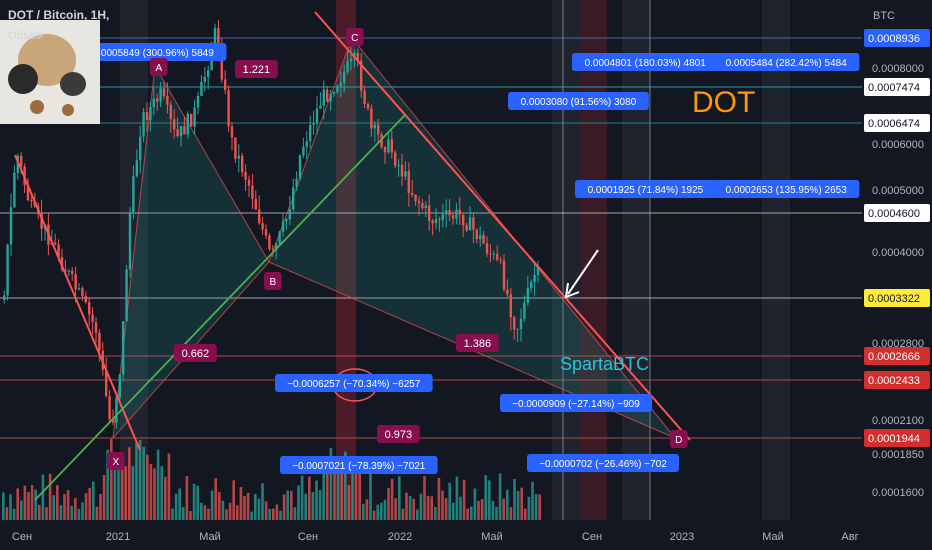 Image resolution: width=932 pixels, height=550 pixels. Describe the element at coordinates (786, 189) in the screenshot. I see `measure-label: 0.0002653 (135.95%) 2653` at that location.